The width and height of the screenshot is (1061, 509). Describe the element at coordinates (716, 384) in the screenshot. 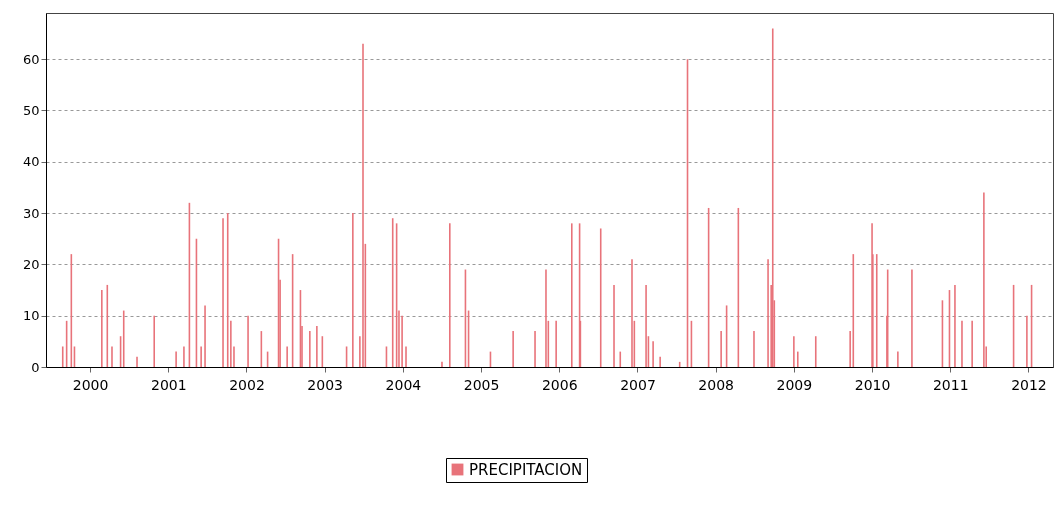

I see `x-tick-label: 2008` at that location.